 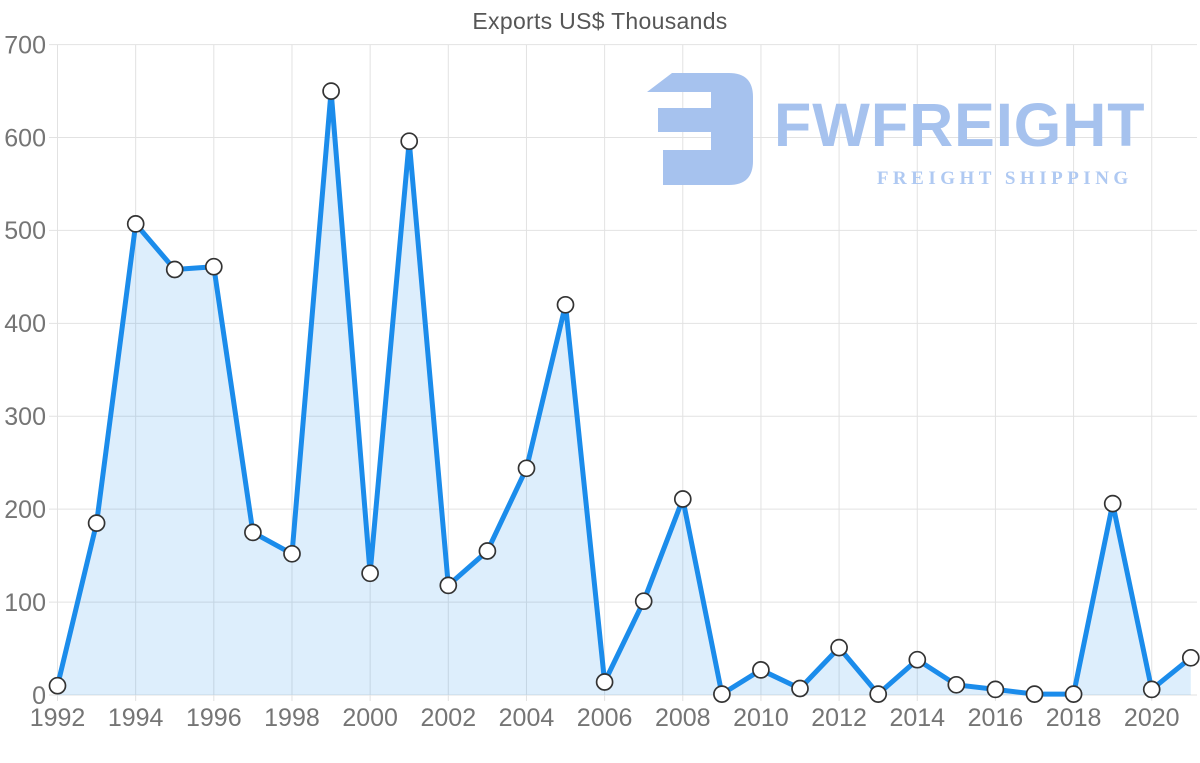 What do you see at coordinates (917, 718) in the screenshot?
I see `x-tick-label: 2014` at bounding box center [917, 718].